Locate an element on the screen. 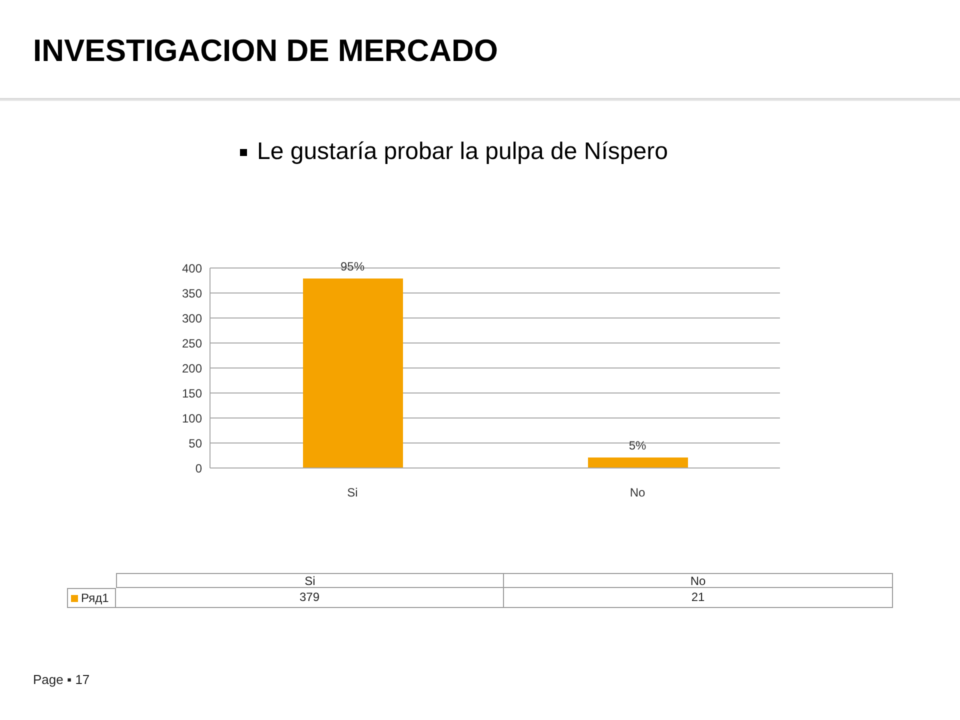 The height and width of the screenshot is (720, 960). y-tick-label: 350 is located at coordinates (192, 293).